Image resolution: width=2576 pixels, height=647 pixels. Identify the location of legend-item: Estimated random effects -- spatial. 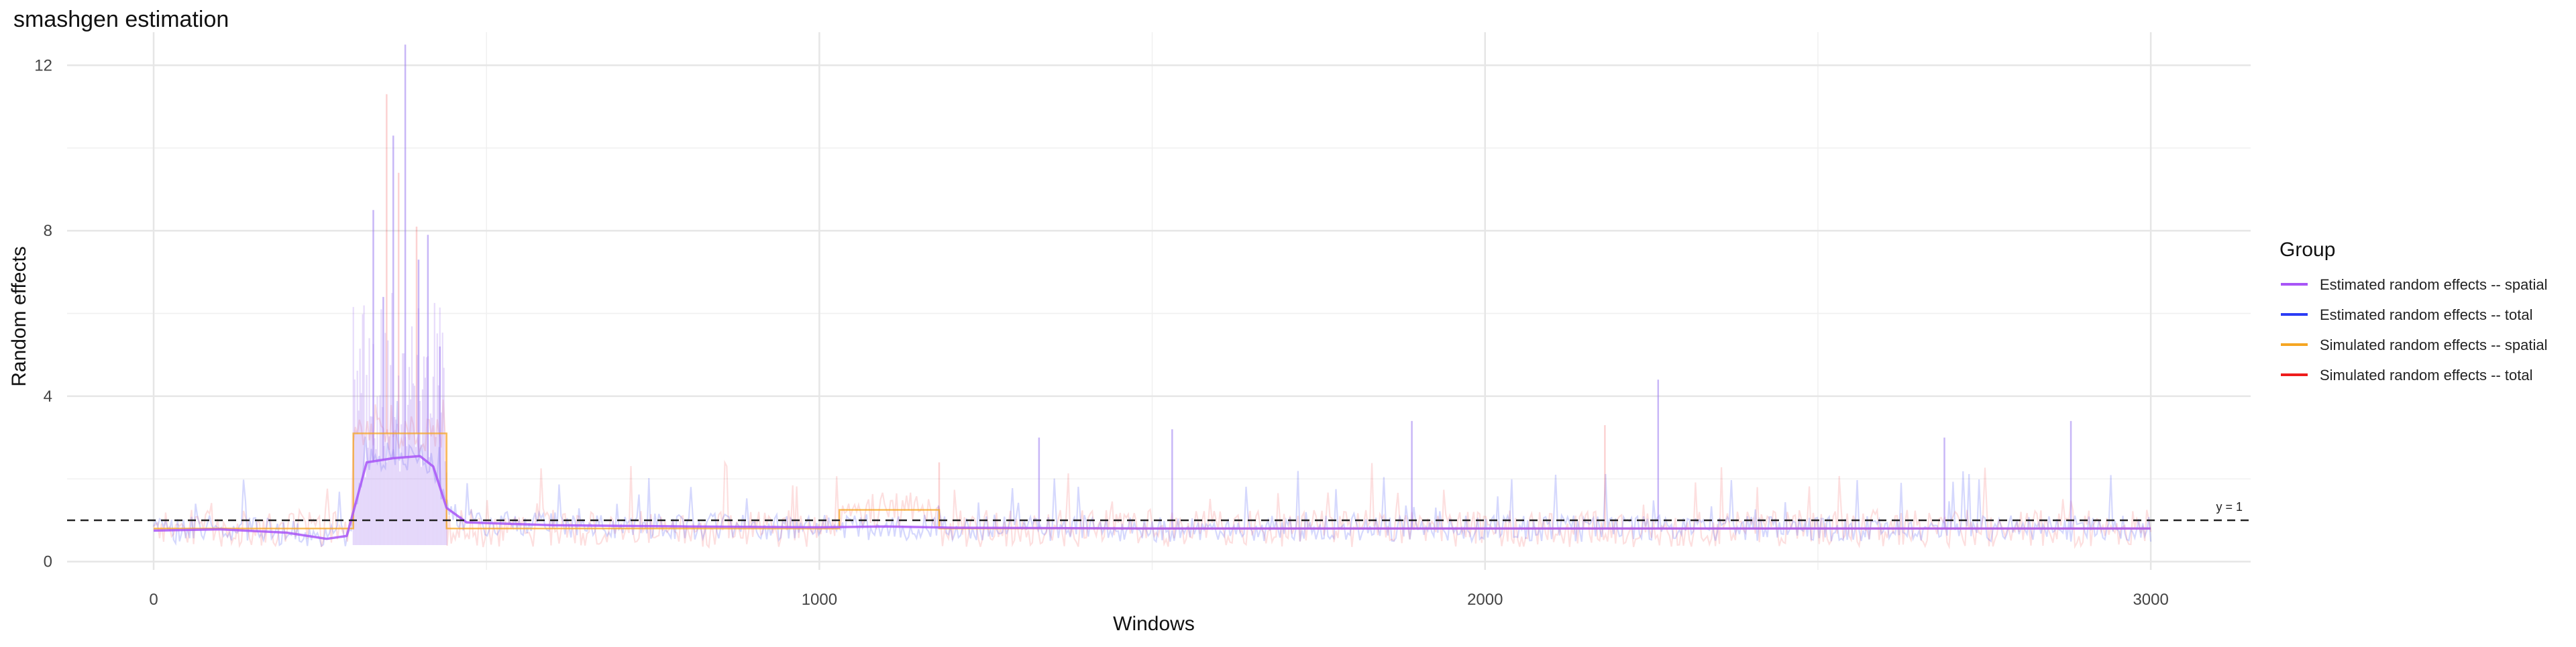
(2414, 284).